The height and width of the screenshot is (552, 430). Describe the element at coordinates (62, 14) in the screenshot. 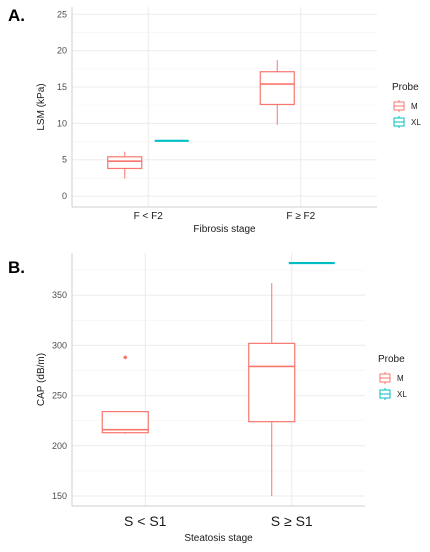

I see `y-tick-label: 25` at that location.